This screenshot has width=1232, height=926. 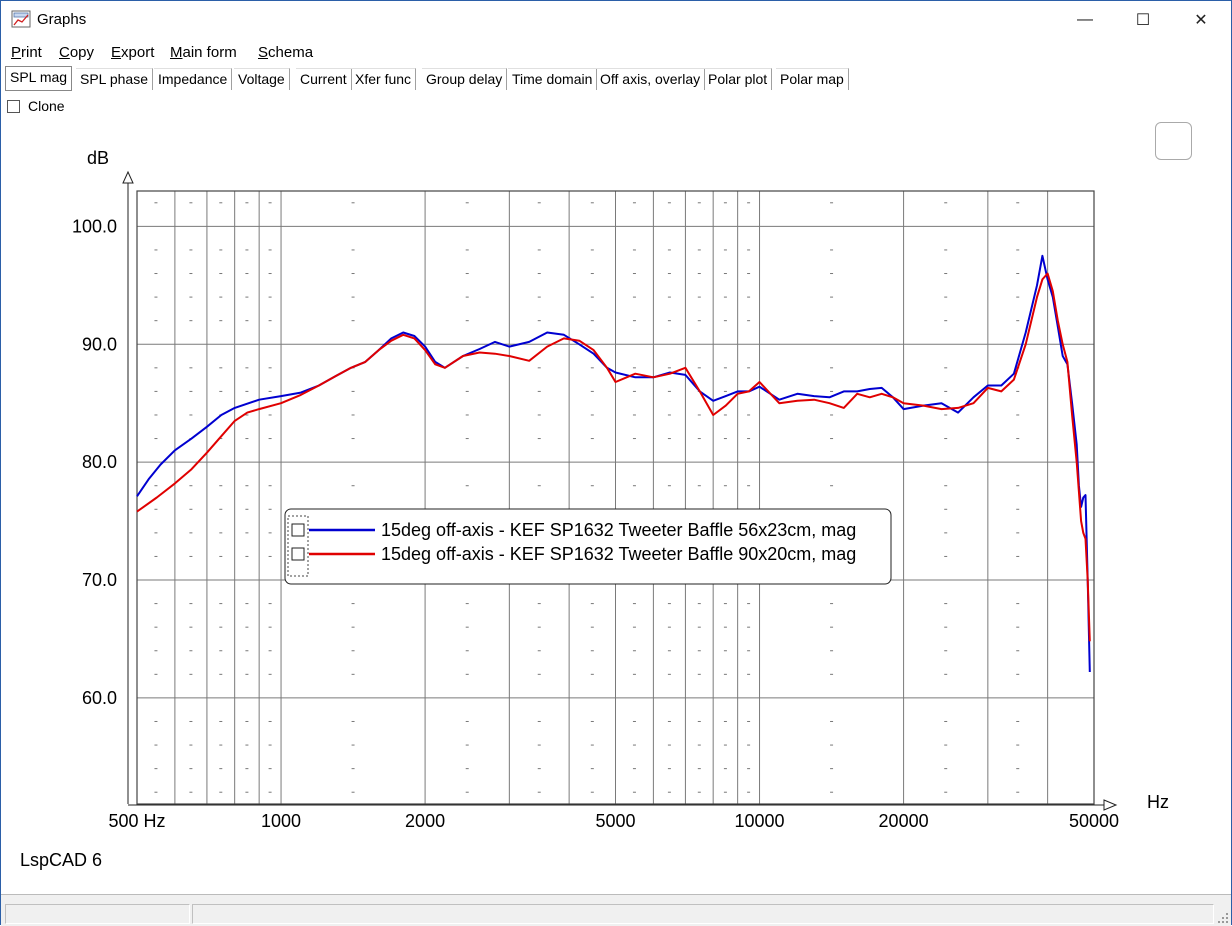 What do you see at coordinates (99, 698) in the screenshot?
I see `y-tick-label: 60.0` at bounding box center [99, 698].